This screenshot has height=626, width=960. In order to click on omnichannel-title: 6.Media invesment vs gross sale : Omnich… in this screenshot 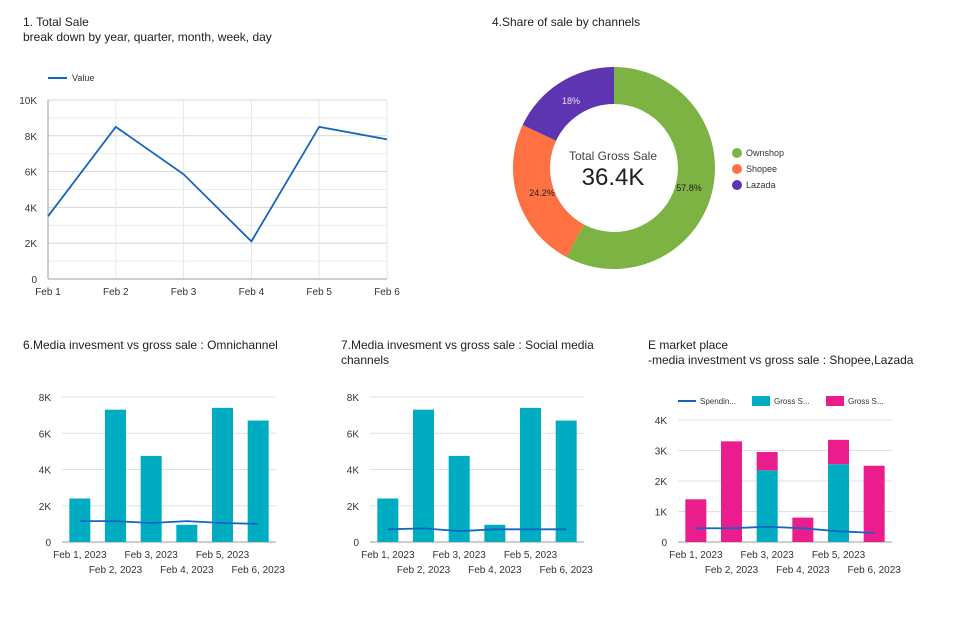, I will do `click(150, 345)`.